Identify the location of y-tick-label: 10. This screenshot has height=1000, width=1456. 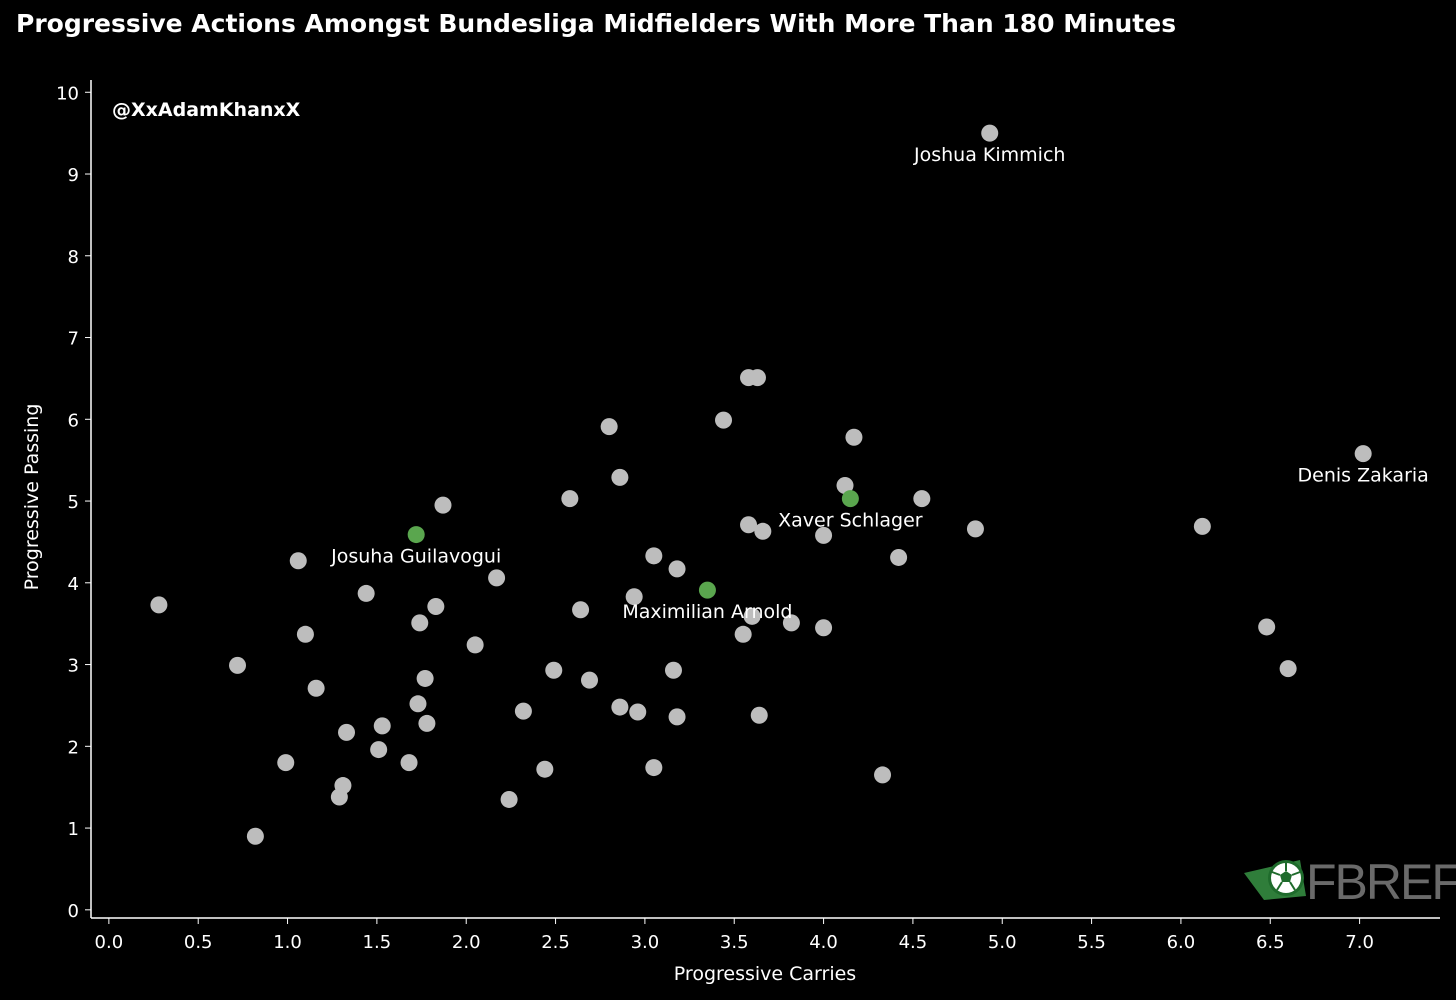
(67, 93).